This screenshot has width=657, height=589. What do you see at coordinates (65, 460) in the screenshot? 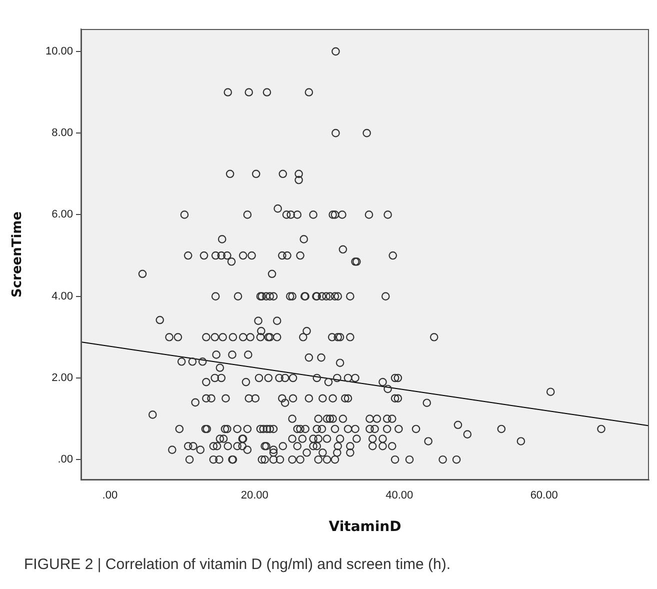
I see `y-tick-label: .00` at bounding box center [65, 460].